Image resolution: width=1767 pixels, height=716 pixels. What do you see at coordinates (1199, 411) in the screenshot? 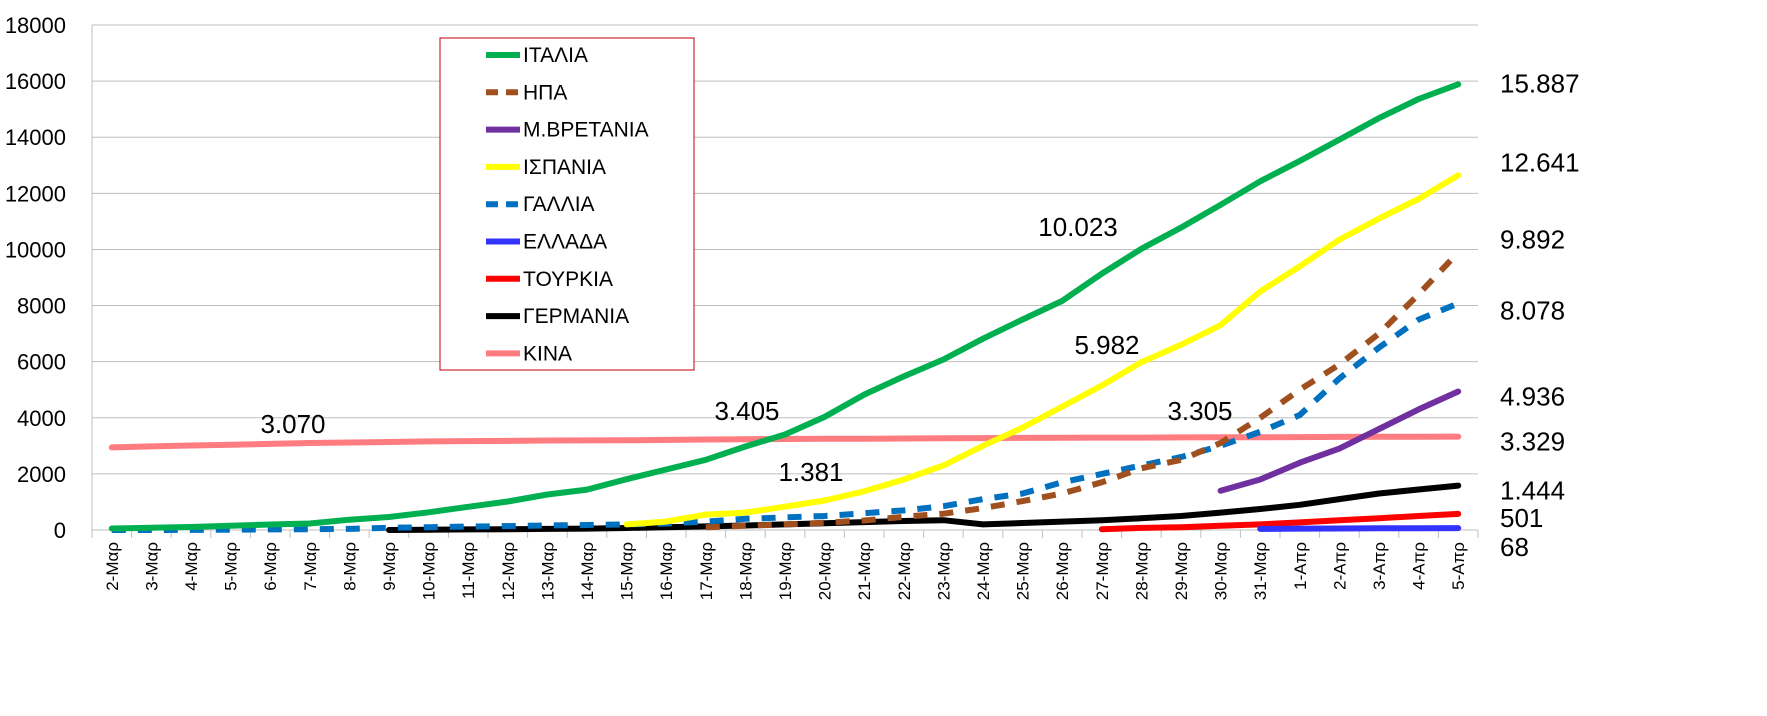
I see `annotation-label: 3.305` at bounding box center [1199, 411].